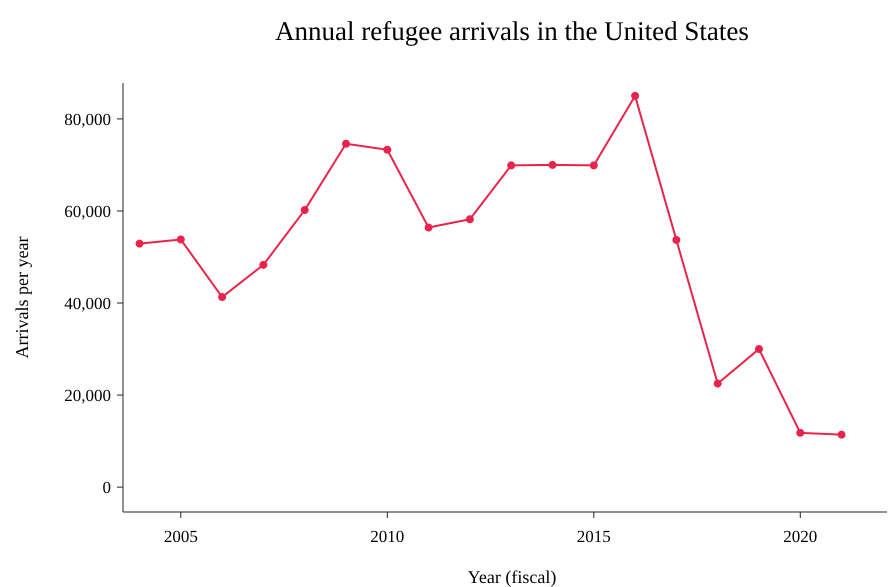 The image size is (889, 587). I want to click on y-tick-label: 40,000, so click(87, 303).